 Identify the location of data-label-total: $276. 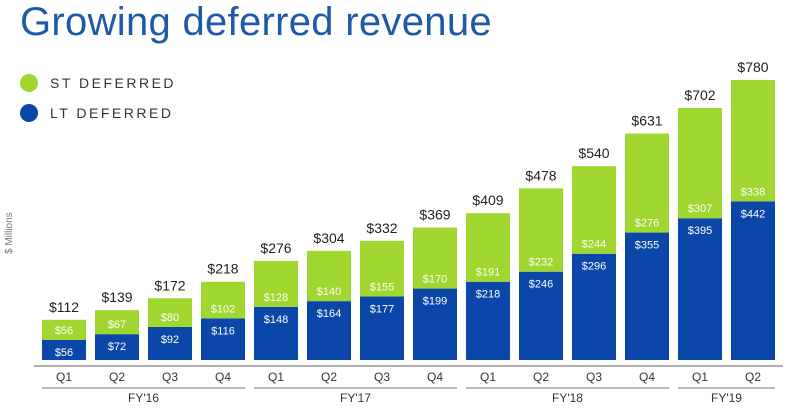
(275, 248).